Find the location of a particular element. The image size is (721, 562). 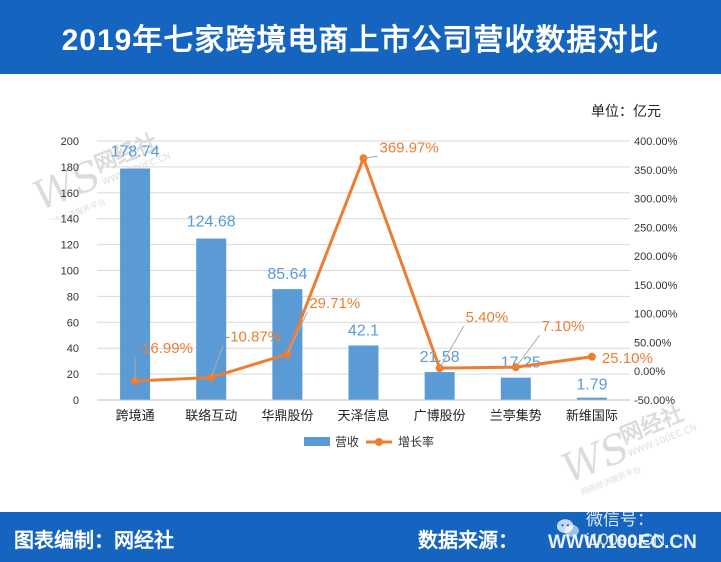

bar-value-label: 124.68 is located at coordinates (211, 222).